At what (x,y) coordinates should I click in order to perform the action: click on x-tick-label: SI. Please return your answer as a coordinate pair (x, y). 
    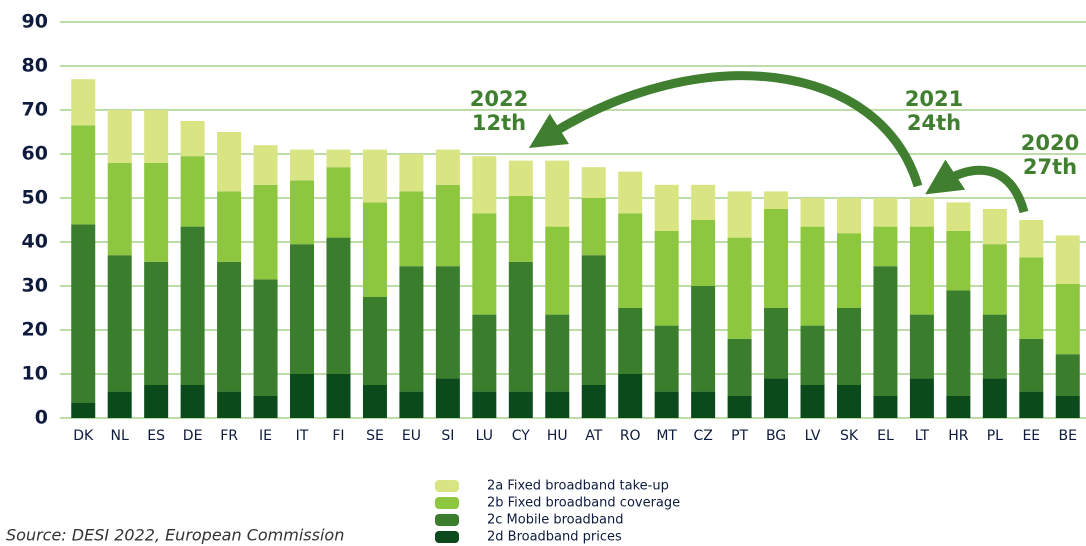
    Looking at the image, I should click on (447, 436).